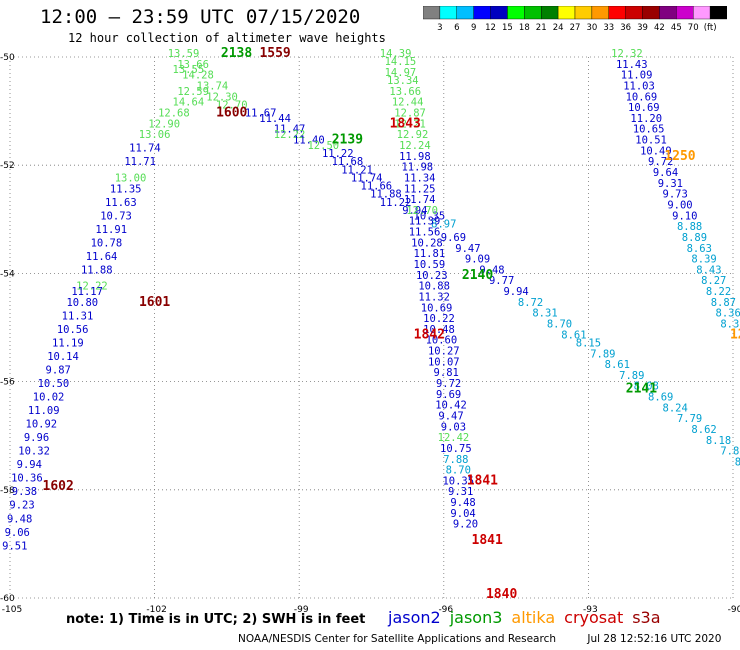 This screenshot has width=740, height=650. I want to click on swh-value-cryosat: 10.35, so click(458, 481).